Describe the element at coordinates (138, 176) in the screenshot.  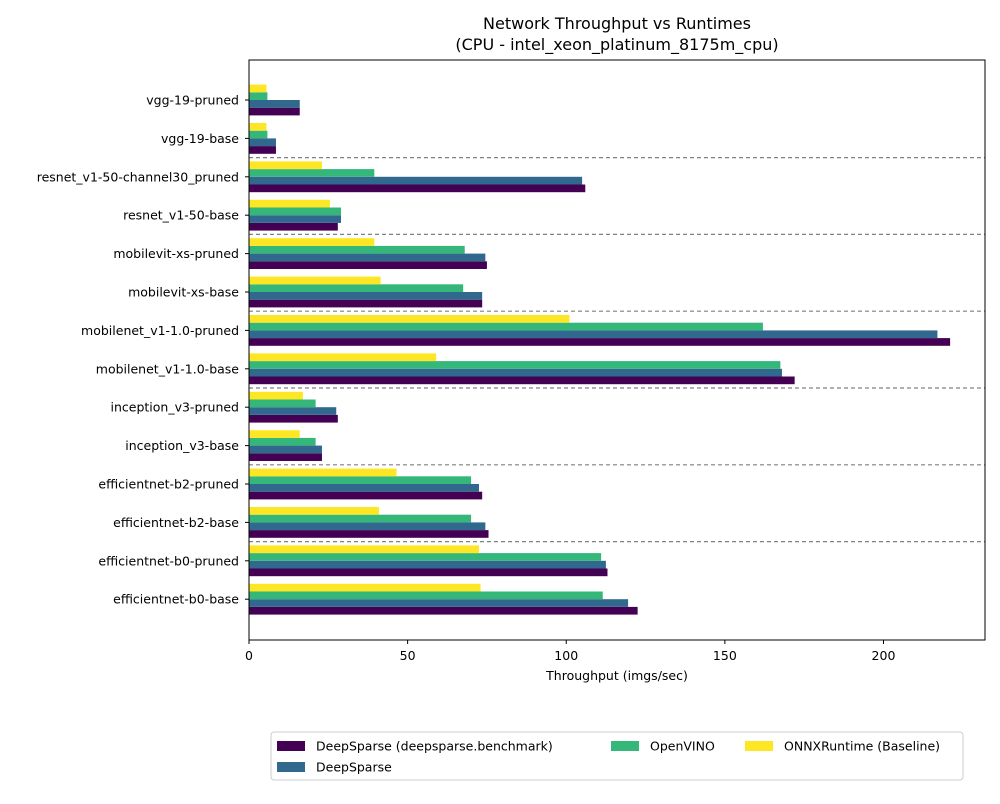
I see `y-tick-label: resnet_v1-50-channel30_pruned` at that location.